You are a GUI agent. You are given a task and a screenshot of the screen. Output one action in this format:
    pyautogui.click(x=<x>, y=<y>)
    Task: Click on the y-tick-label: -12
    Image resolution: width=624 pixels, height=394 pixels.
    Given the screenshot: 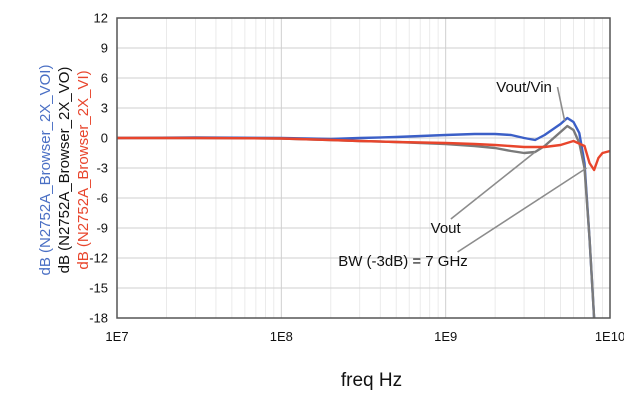 What is the action you would take?
    pyautogui.click(x=98, y=258)
    